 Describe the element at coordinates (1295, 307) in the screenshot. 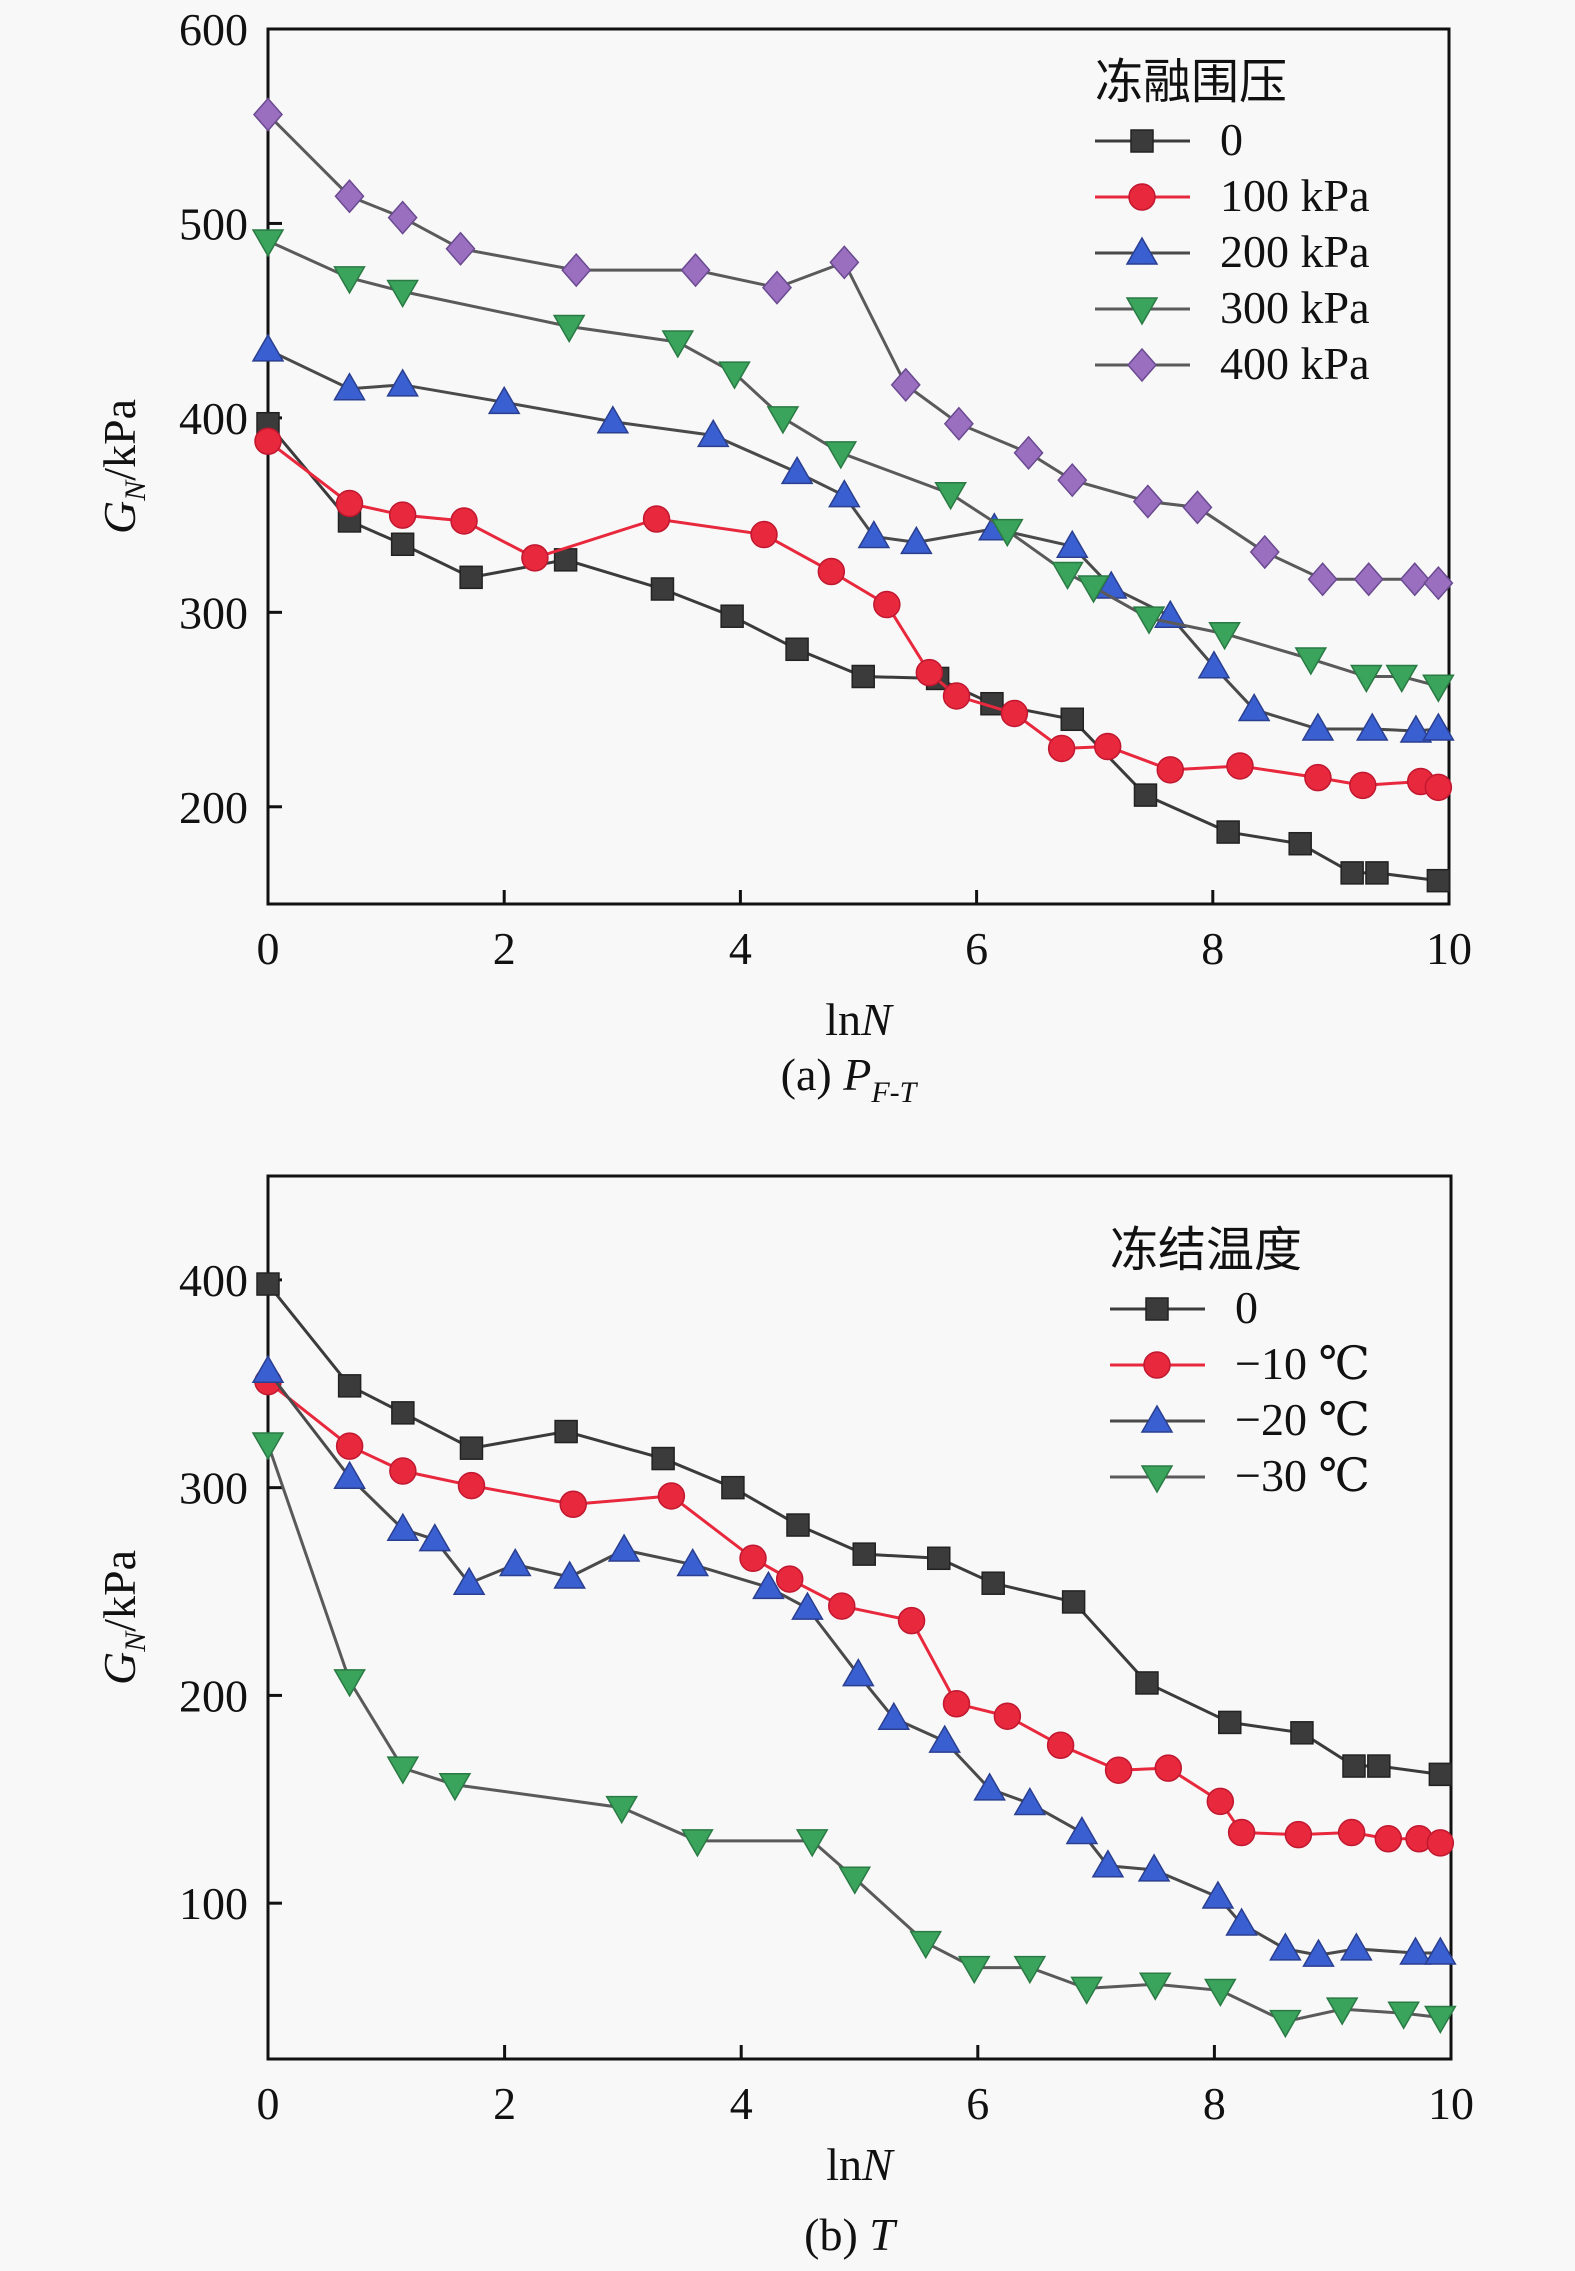

I see `legend-label: 300 kPa` at that location.